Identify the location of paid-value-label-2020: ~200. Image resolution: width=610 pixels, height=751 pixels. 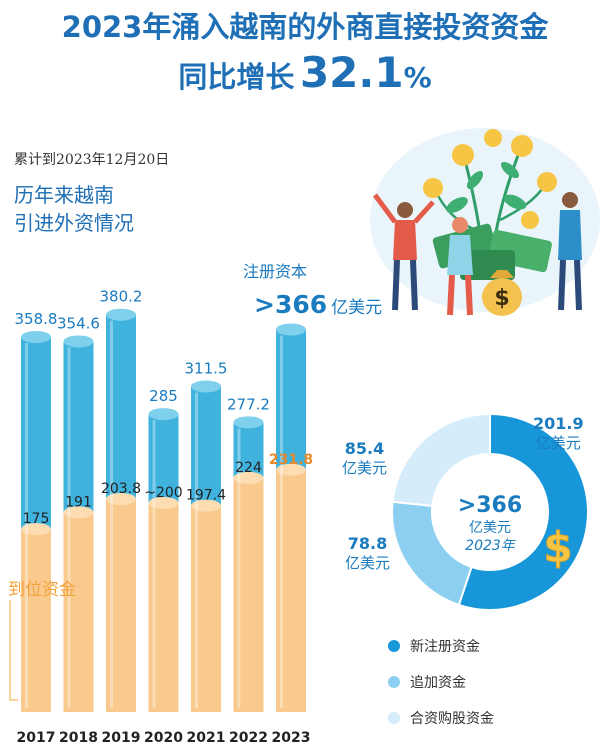
(163, 493).